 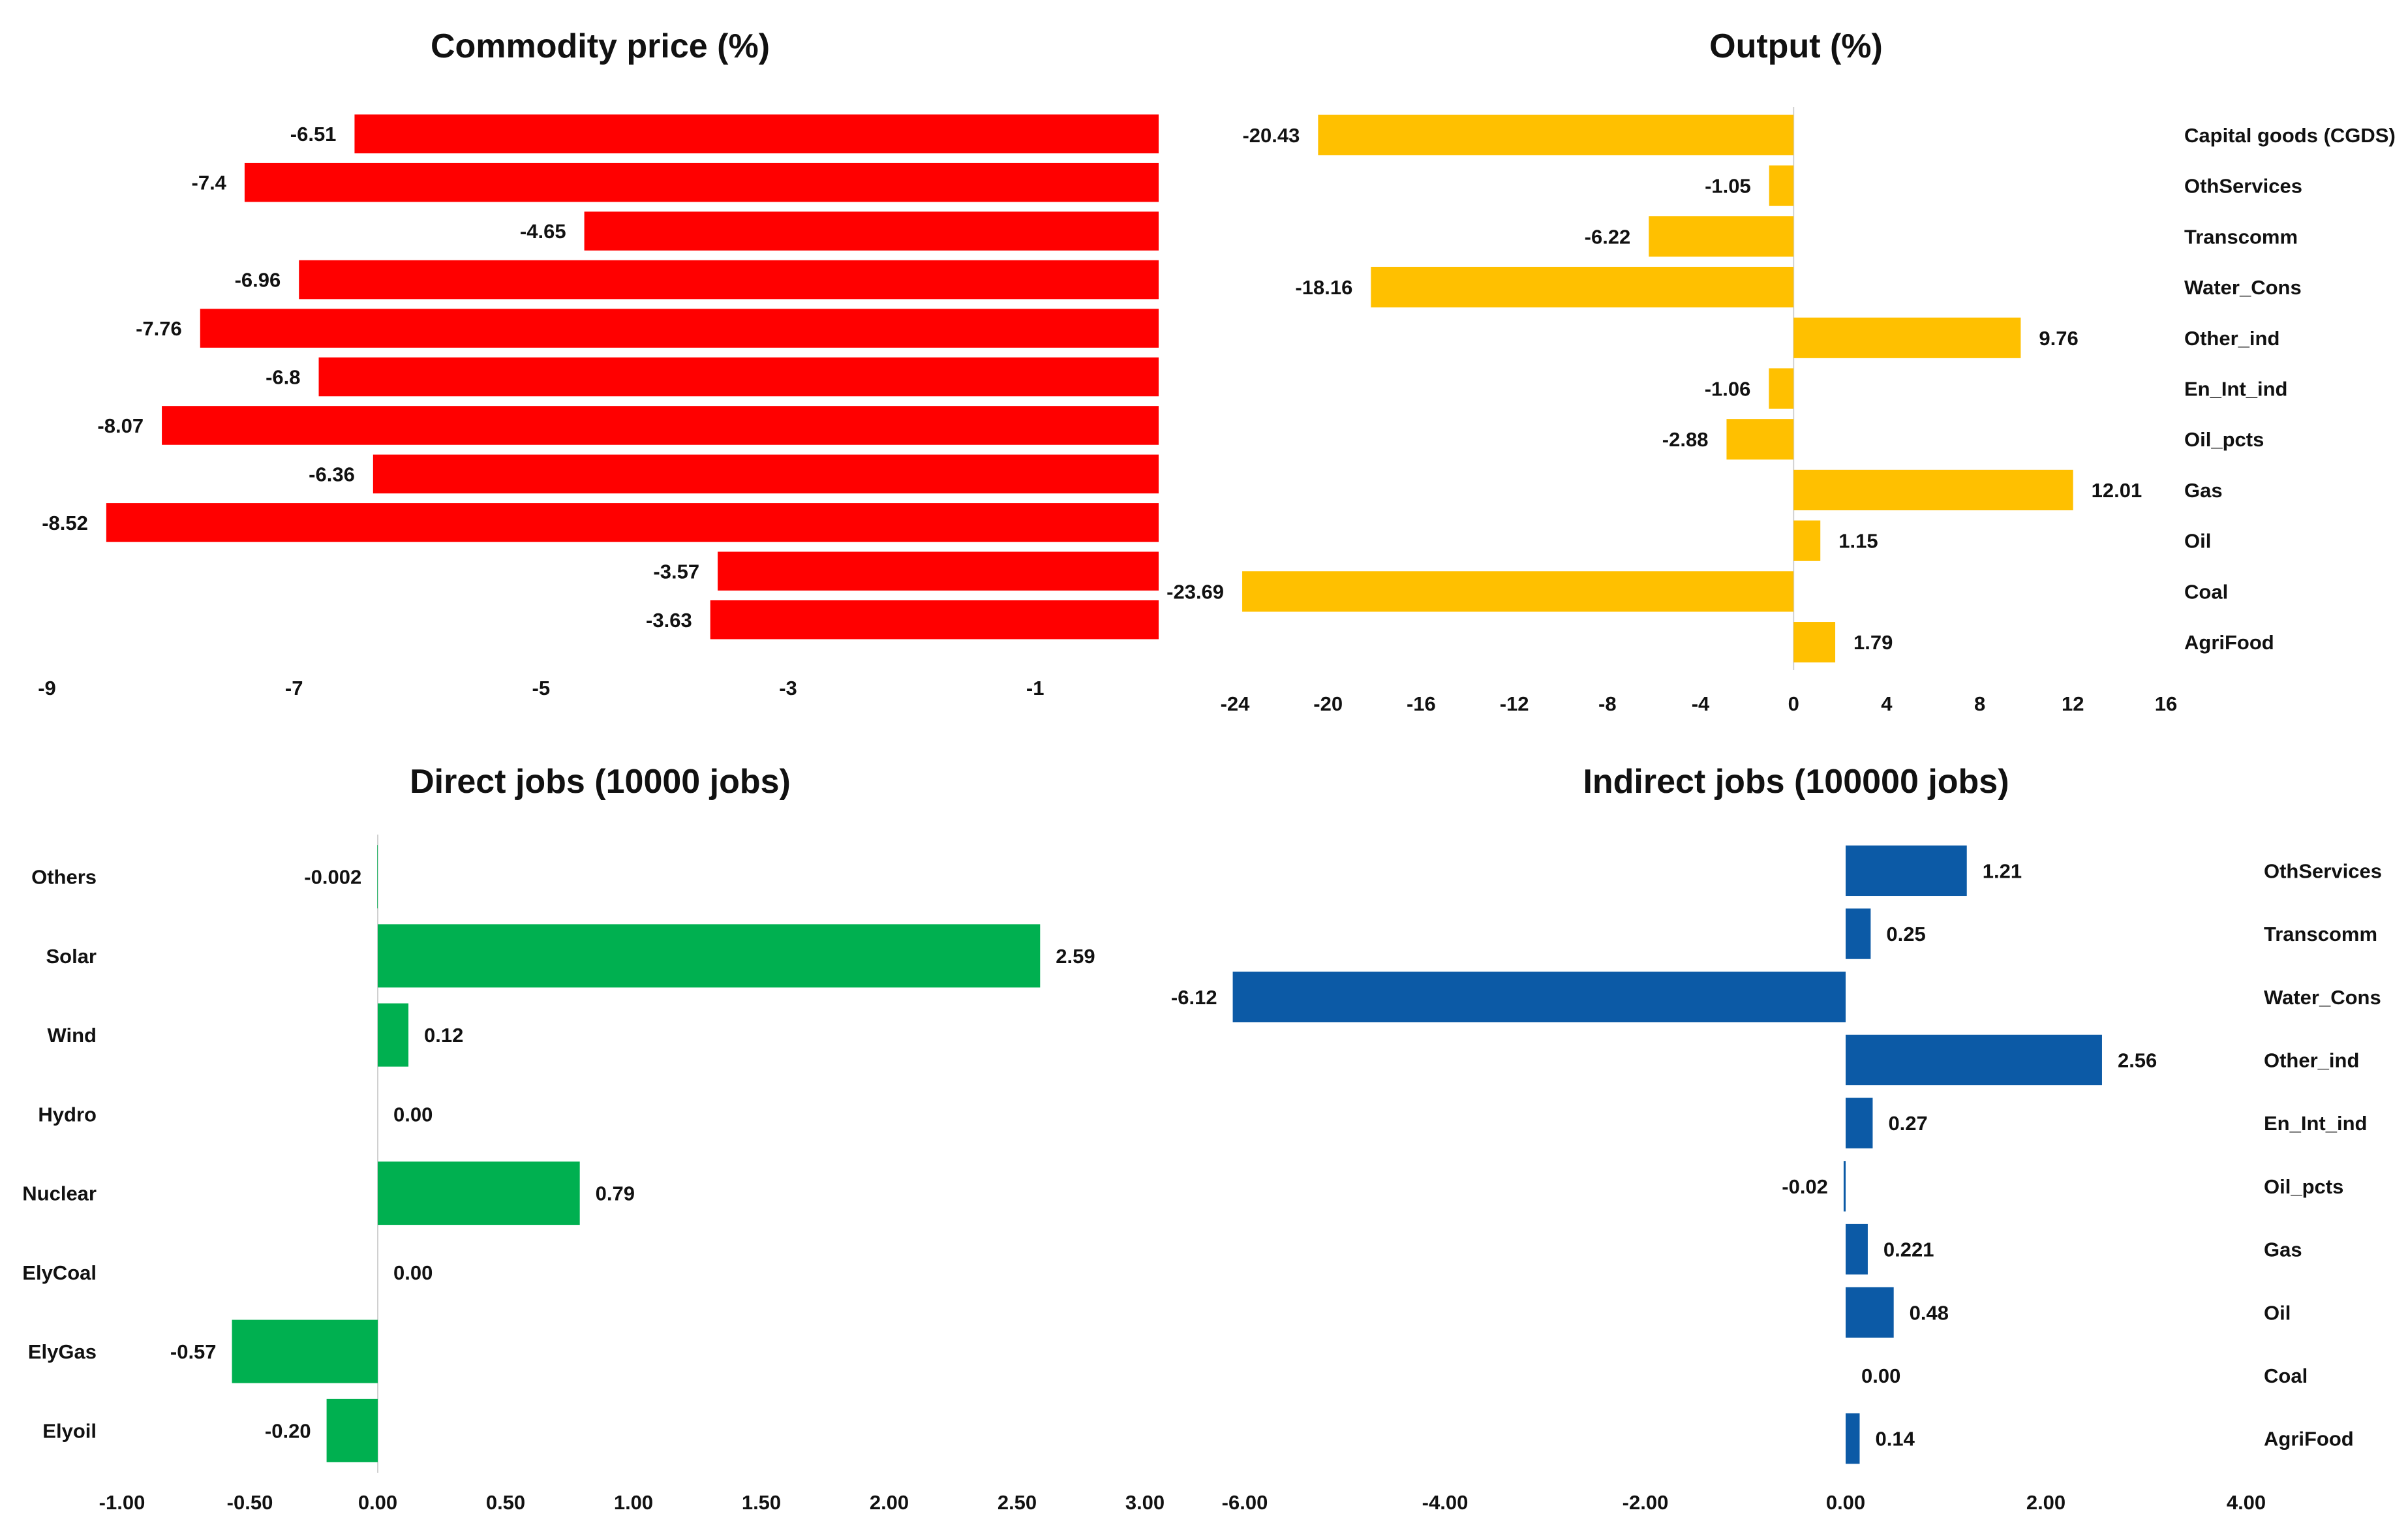 What do you see at coordinates (2277, 1312) in the screenshot?
I see `indirect-jobs-category-label: Oil` at bounding box center [2277, 1312].